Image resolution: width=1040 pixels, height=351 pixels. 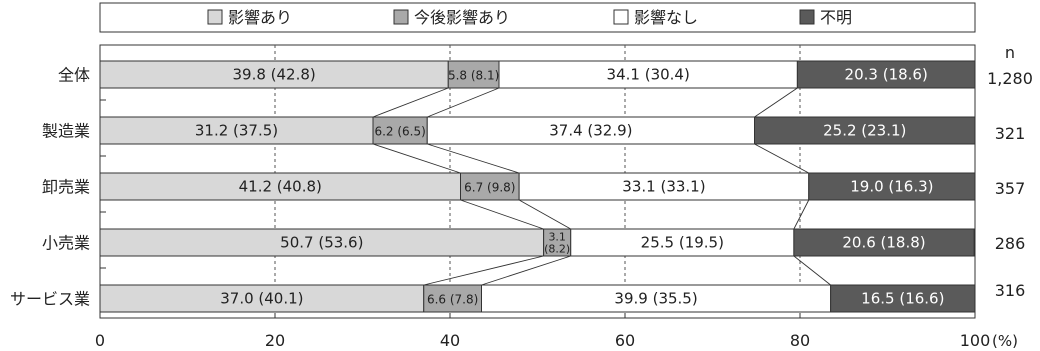 I want to click on x-tick-label: 40, so click(x=450, y=340).